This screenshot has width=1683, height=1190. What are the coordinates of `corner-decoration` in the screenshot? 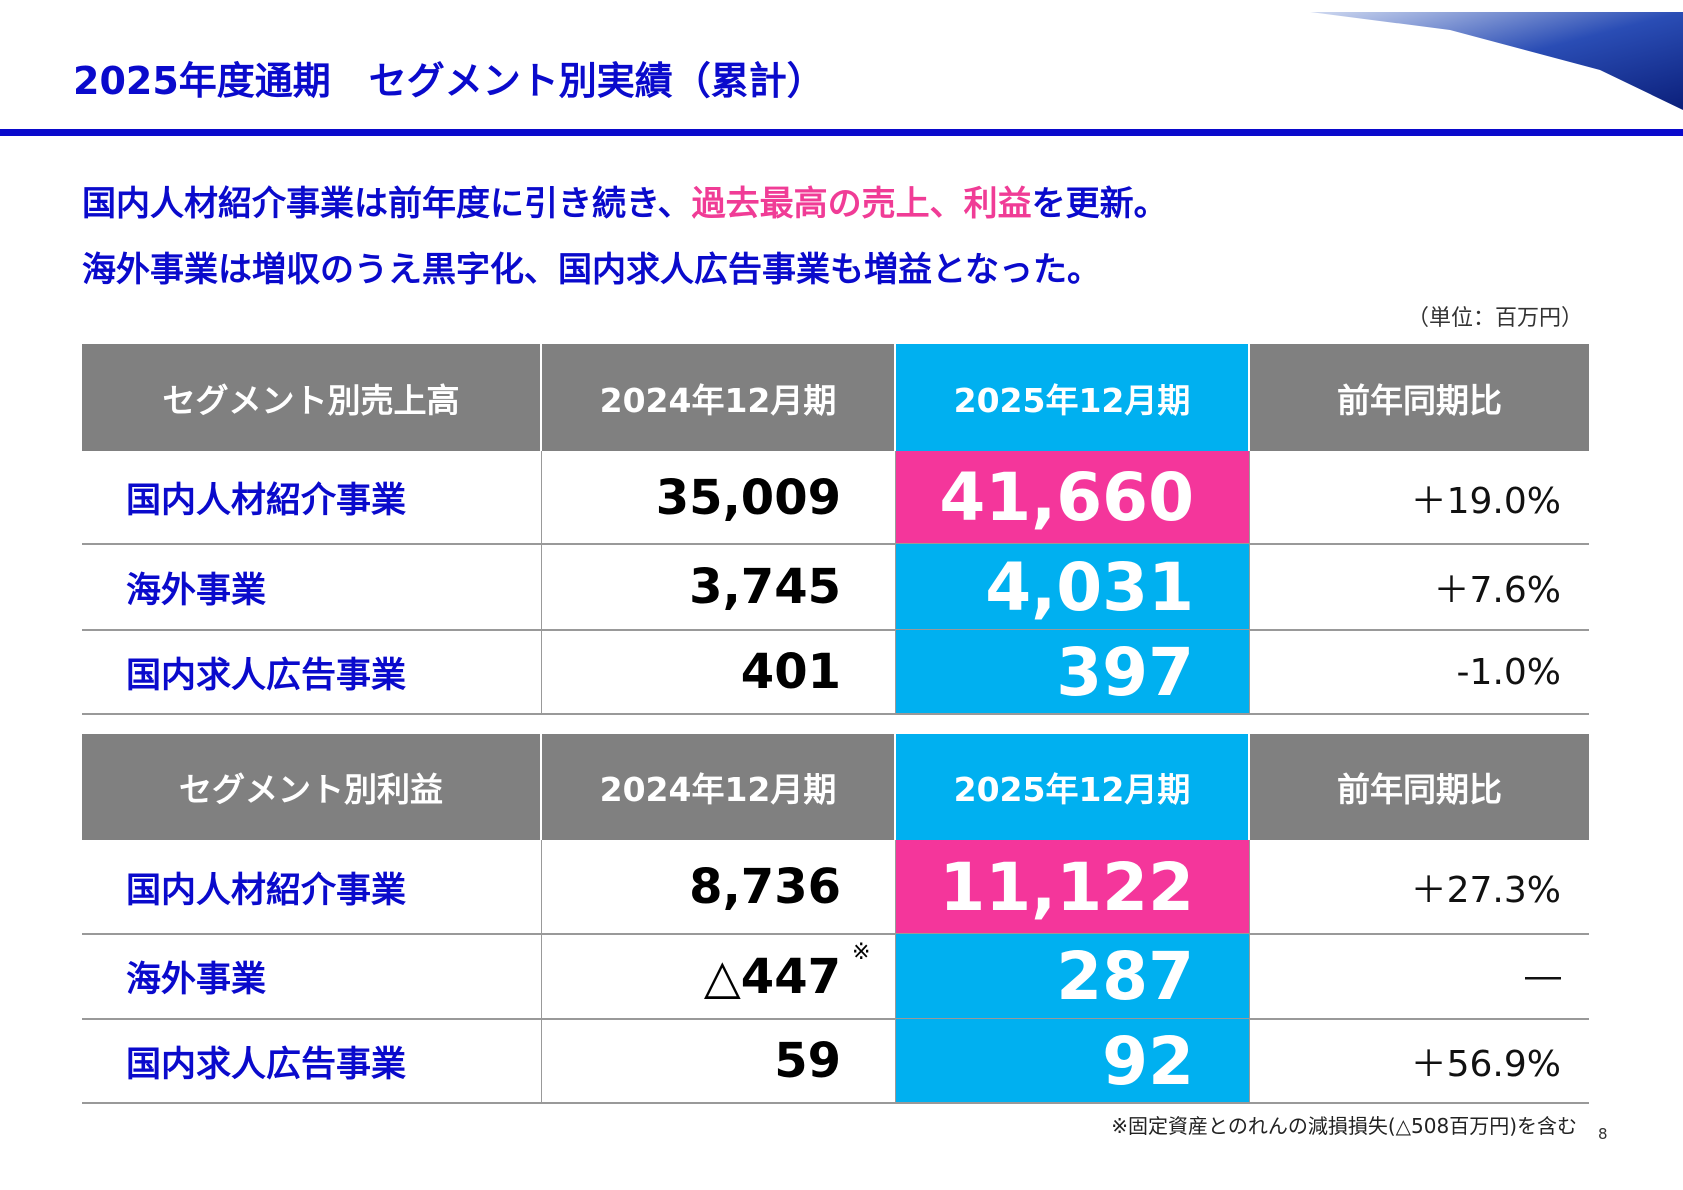 It's located at (1496, 61).